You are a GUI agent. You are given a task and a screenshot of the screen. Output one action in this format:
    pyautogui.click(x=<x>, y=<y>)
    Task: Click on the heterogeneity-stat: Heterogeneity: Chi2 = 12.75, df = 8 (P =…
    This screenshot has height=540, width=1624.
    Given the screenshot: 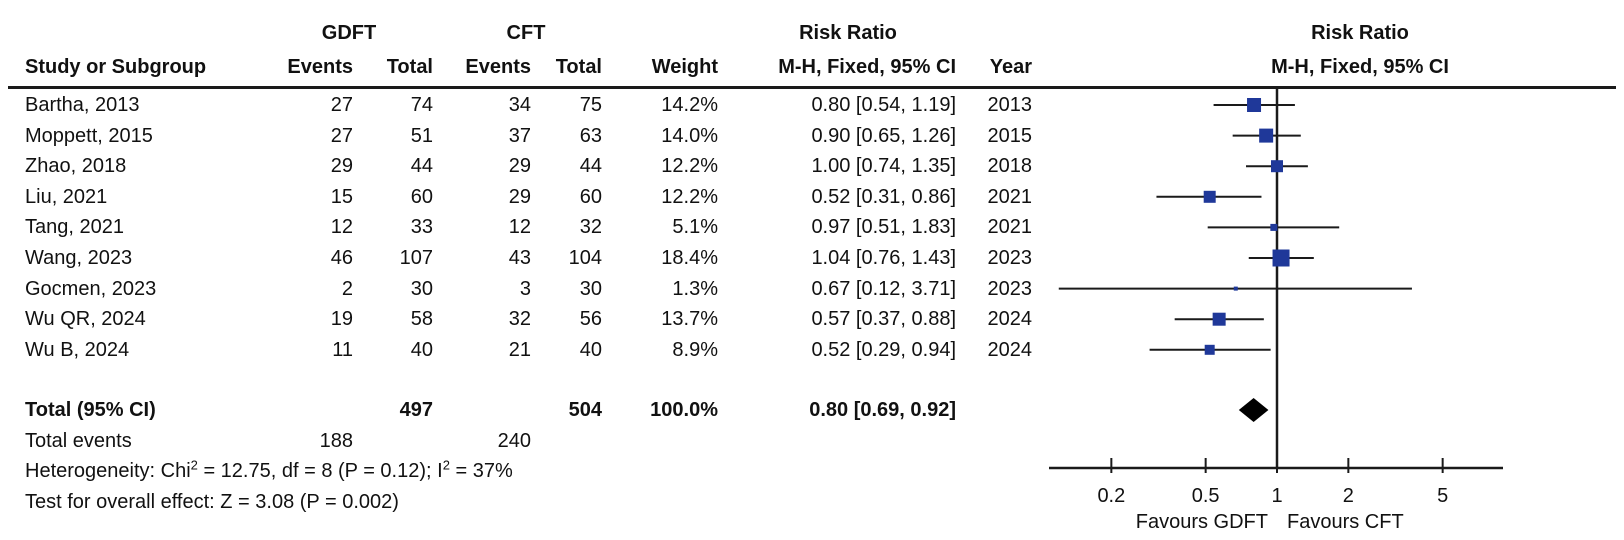 What is the action you would take?
    pyautogui.click(x=395, y=471)
    